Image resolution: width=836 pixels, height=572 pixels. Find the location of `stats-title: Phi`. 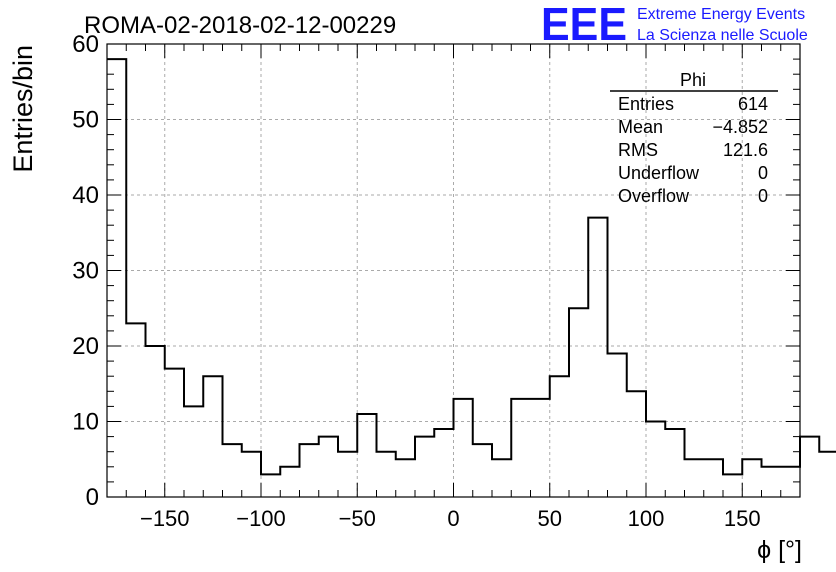

stats-title: Phi is located at coordinates (693, 80).